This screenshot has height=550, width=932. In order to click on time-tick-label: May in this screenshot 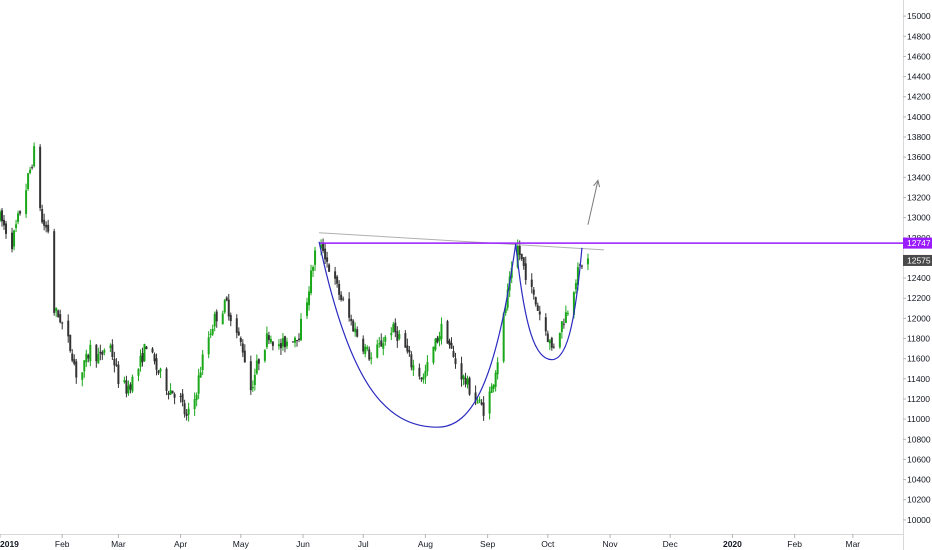, I will do `click(241, 544)`.